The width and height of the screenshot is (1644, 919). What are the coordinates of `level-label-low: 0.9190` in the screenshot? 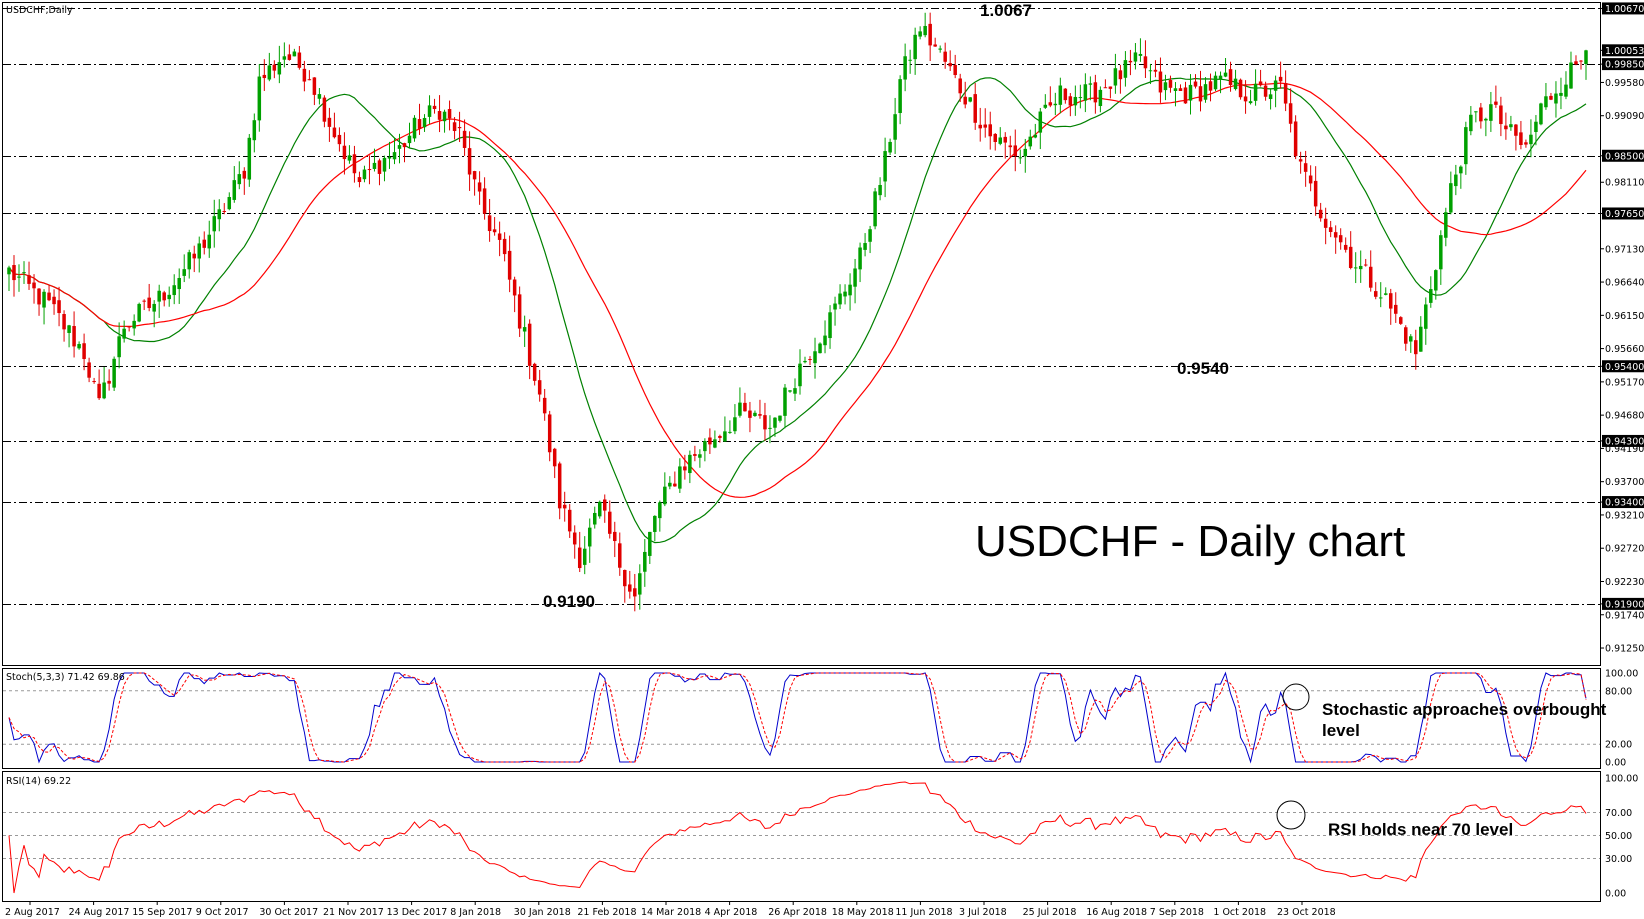 It's located at (569, 601).